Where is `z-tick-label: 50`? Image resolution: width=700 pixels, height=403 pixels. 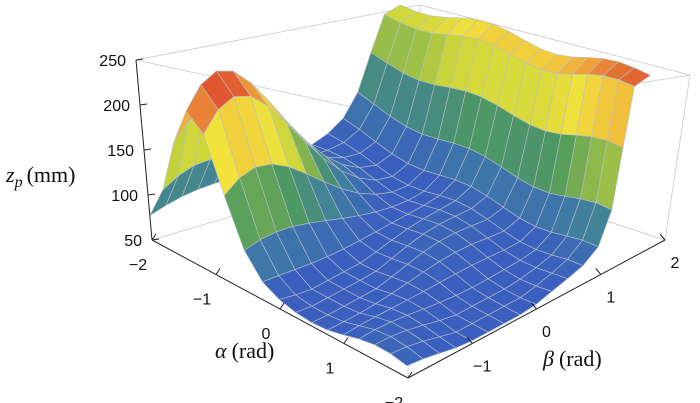 z-tick-label: 50 is located at coordinates (133, 241).